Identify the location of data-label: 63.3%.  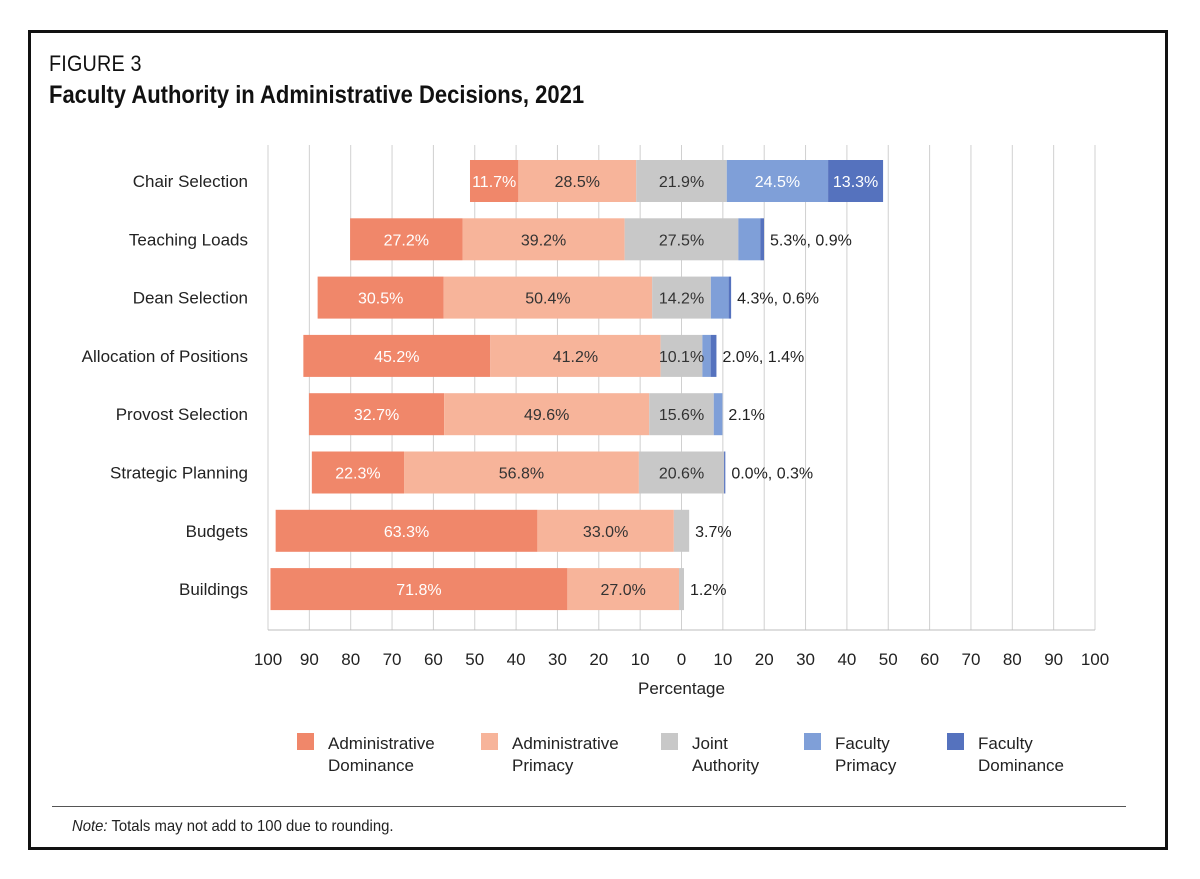
(406, 532).